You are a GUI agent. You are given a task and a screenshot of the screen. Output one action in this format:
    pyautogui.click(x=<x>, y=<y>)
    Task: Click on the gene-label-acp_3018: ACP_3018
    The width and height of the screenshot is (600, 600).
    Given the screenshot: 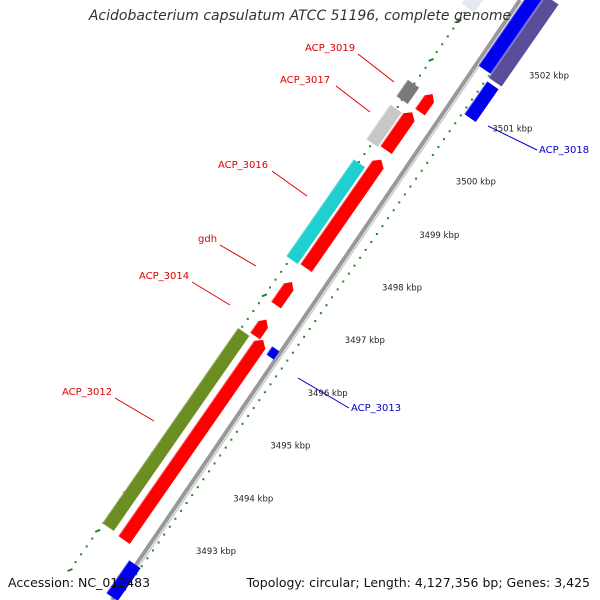 What is the action you would take?
    pyautogui.click(x=564, y=150)
    